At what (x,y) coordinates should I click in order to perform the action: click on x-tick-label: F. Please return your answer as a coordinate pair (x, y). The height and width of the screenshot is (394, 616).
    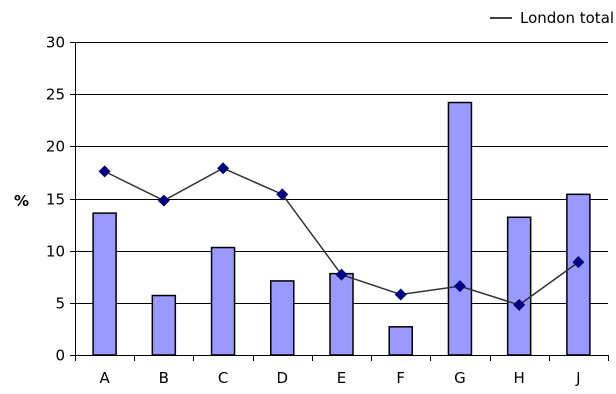
    Looking at the image, I should click on (400, 378).